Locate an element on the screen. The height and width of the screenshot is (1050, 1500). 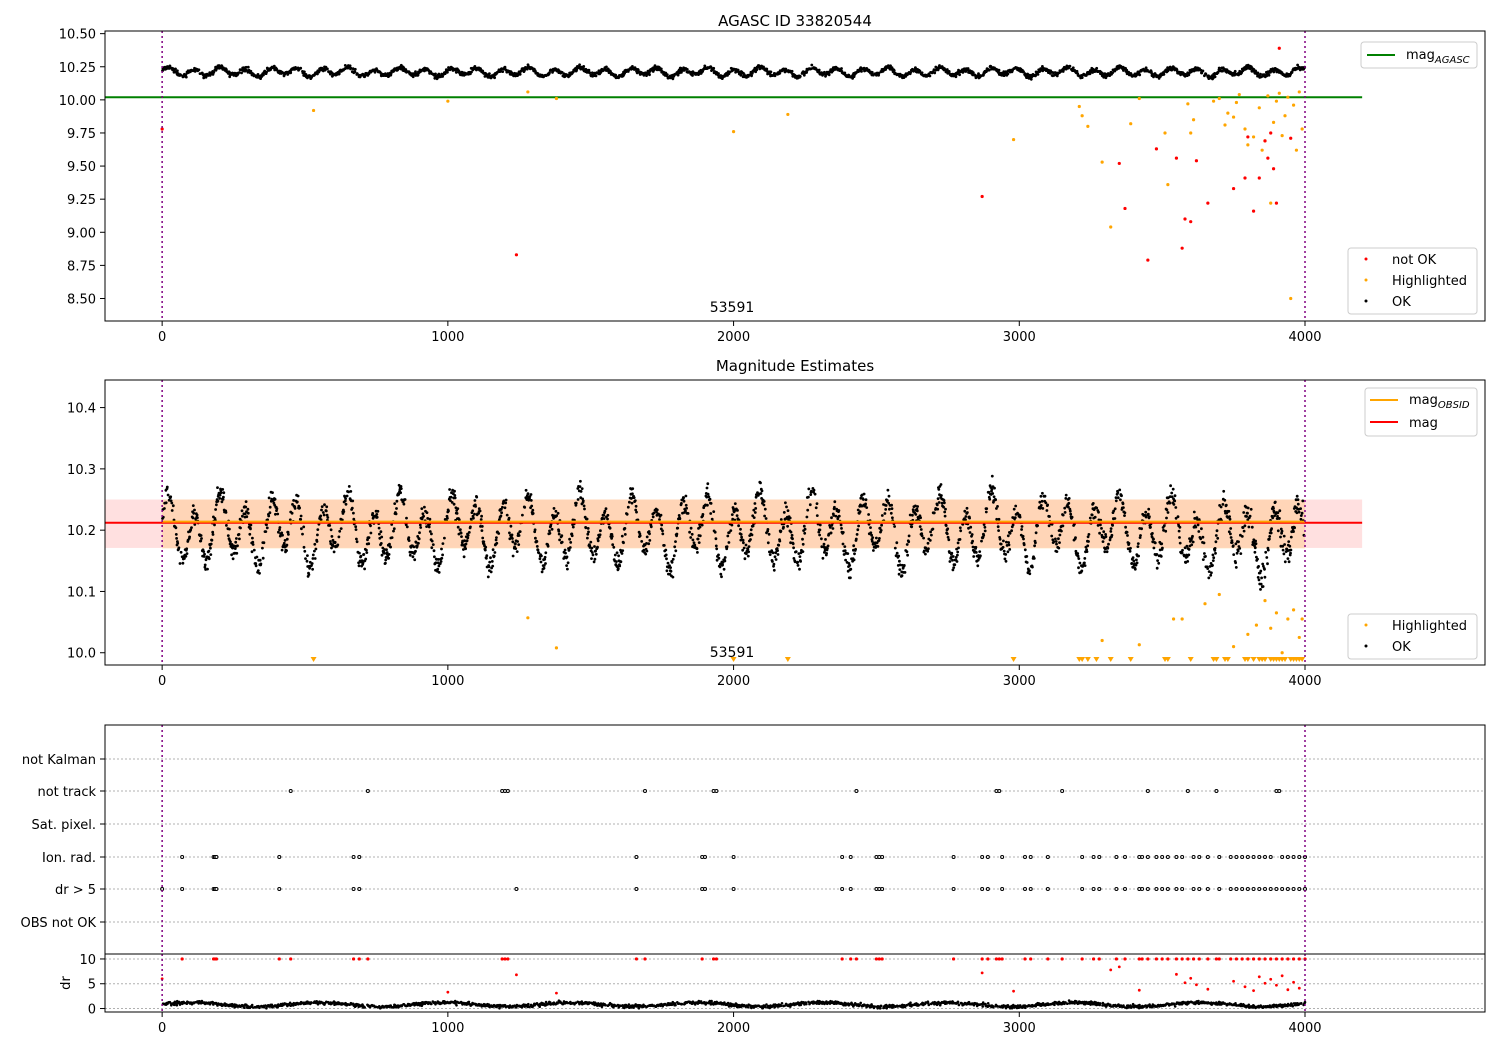
agasc-y-tick-label: 10.50 is located at coordinates (77, 35).